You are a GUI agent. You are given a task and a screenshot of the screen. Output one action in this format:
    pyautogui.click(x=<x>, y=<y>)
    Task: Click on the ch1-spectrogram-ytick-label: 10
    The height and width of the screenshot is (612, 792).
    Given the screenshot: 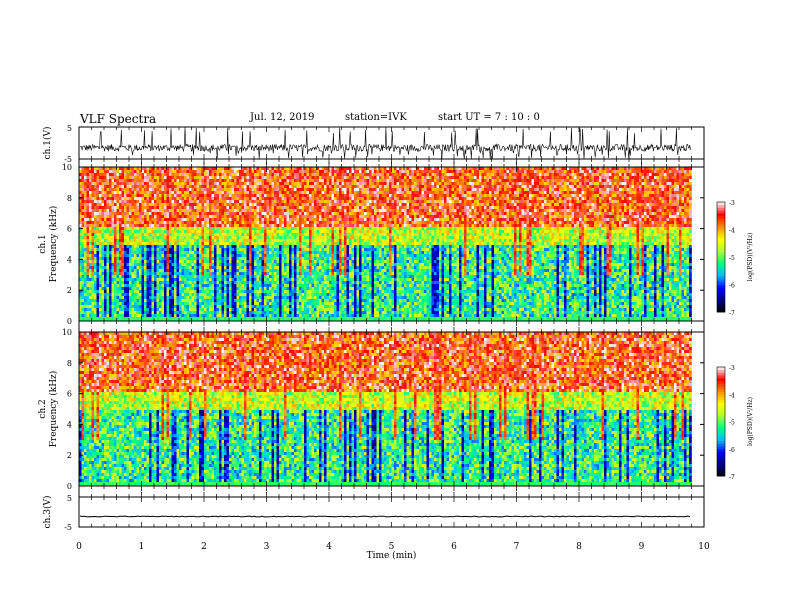 What is the action you would take?
    pyautogui.click(x=67, y=167)
    